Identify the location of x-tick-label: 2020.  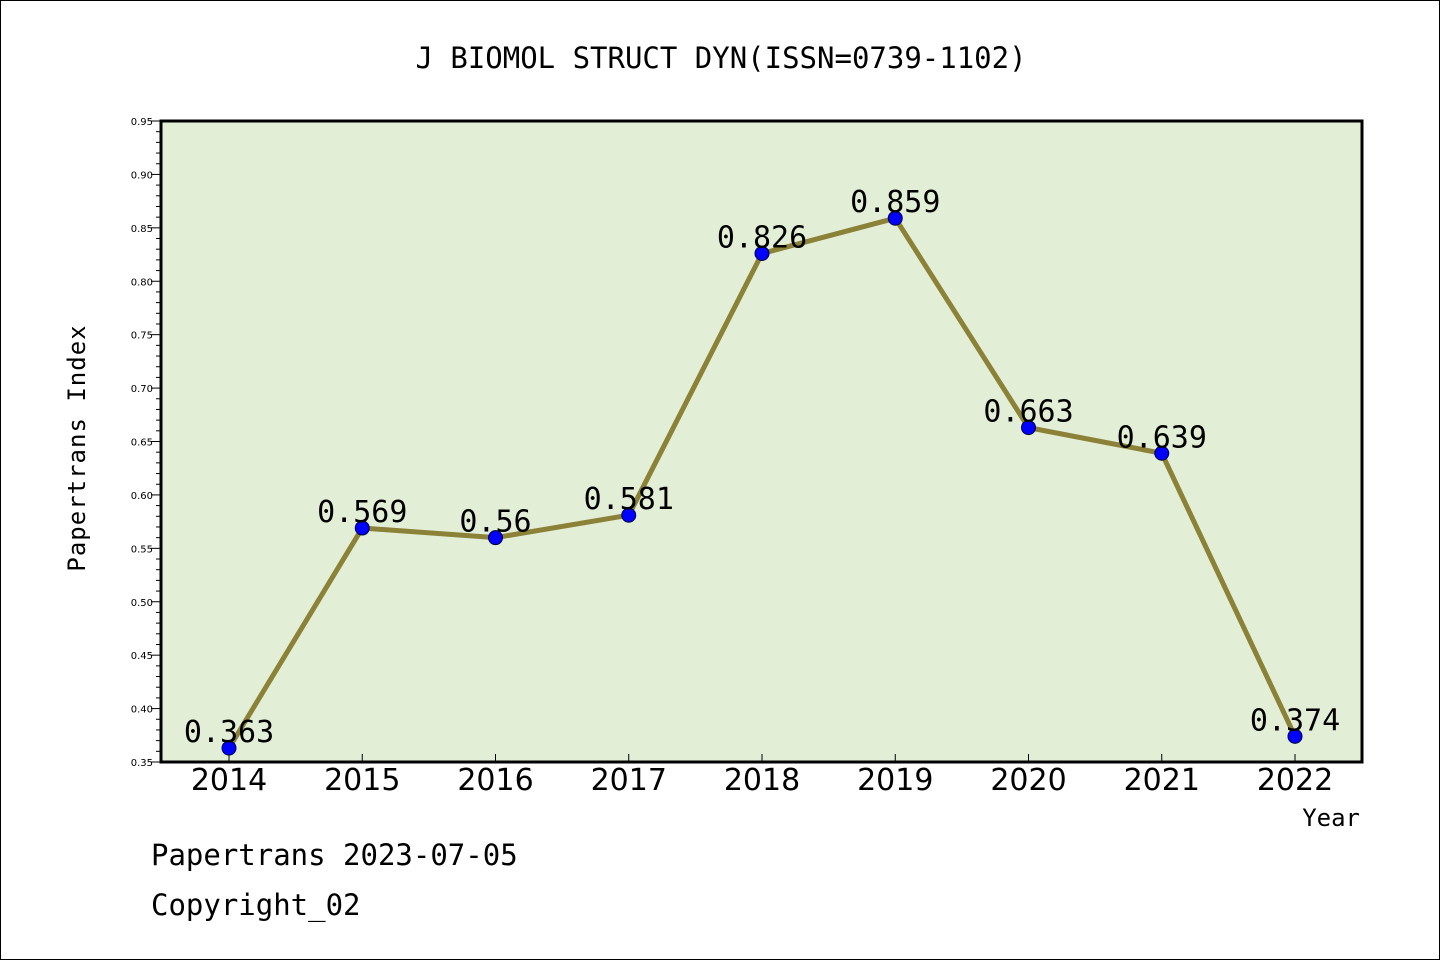
(1028, 780).